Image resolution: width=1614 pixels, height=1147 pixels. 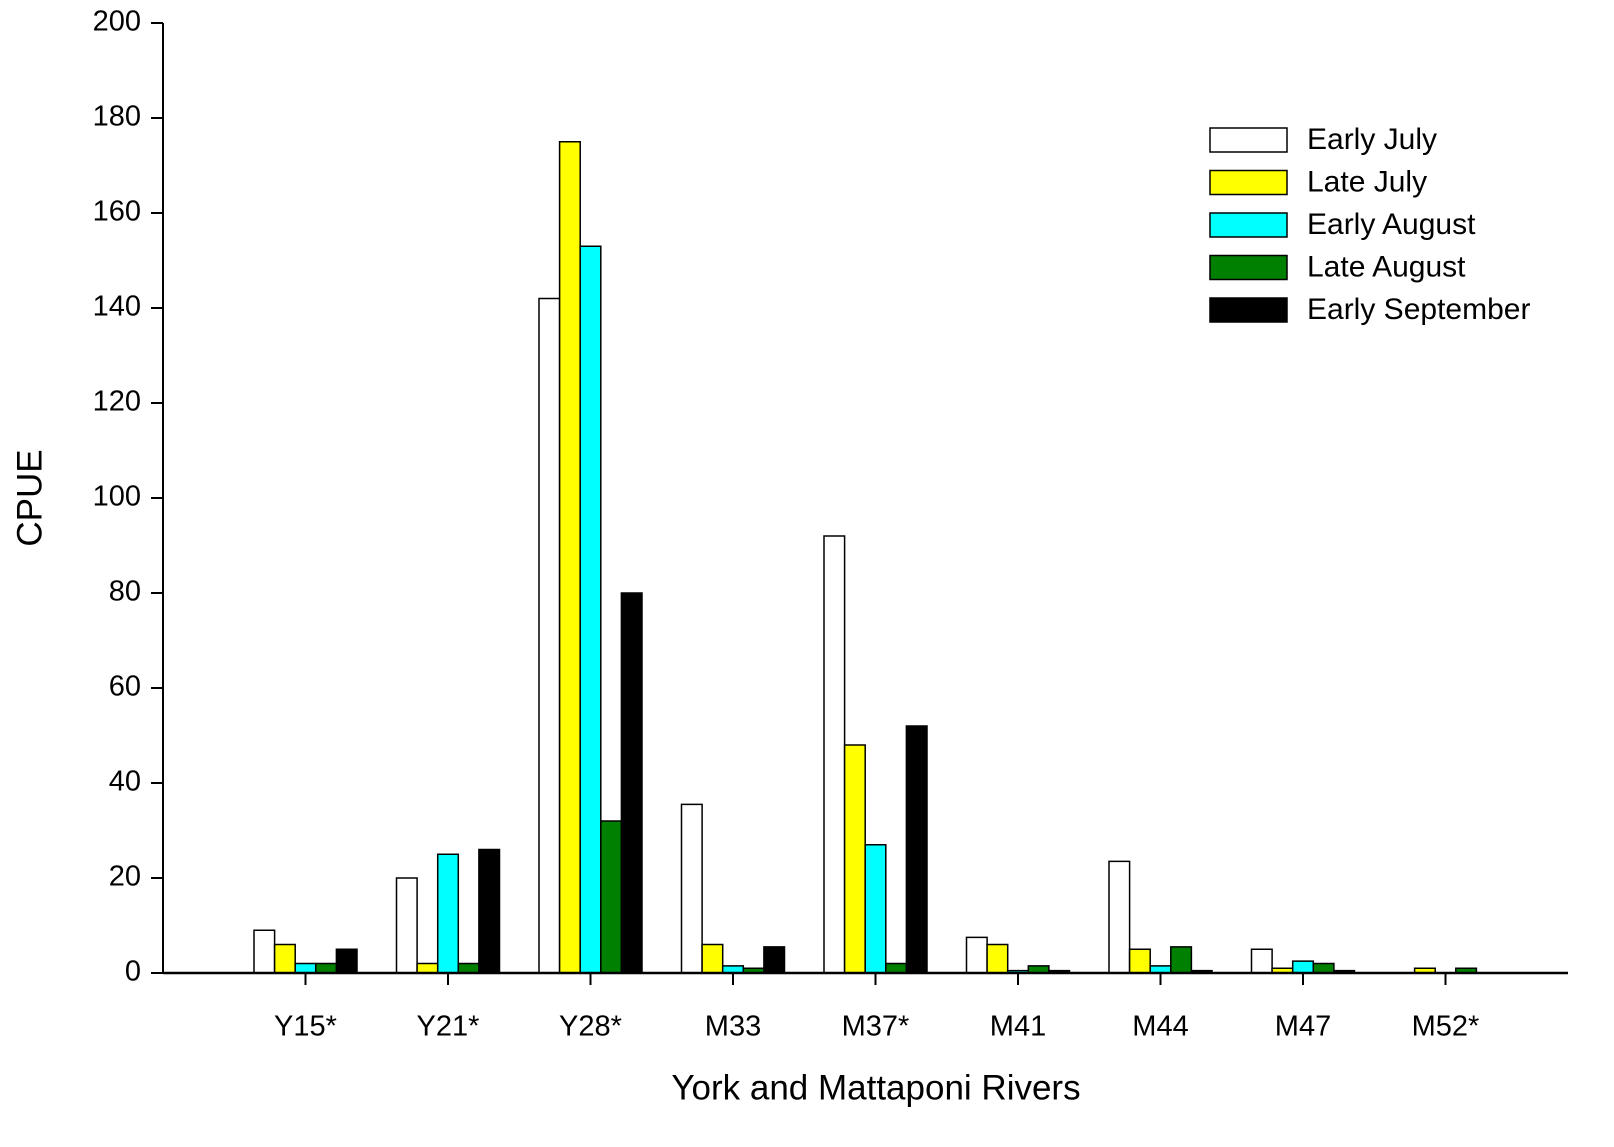 I want to click on y-tick-label: 120, so click(x=117, y=402).